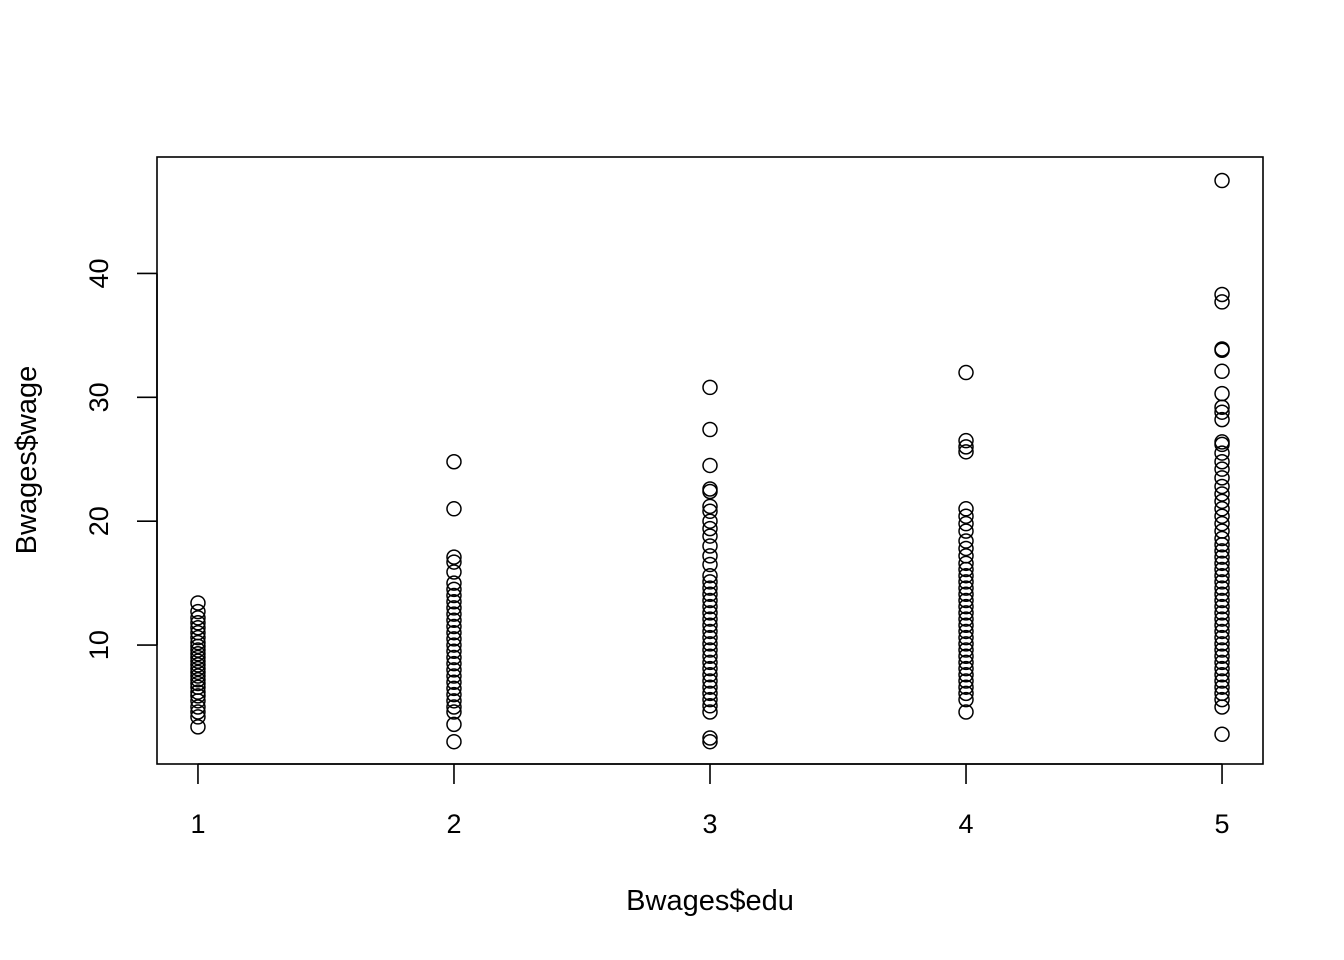  I want to click on y-tick-label: 10, so click(99, 645).